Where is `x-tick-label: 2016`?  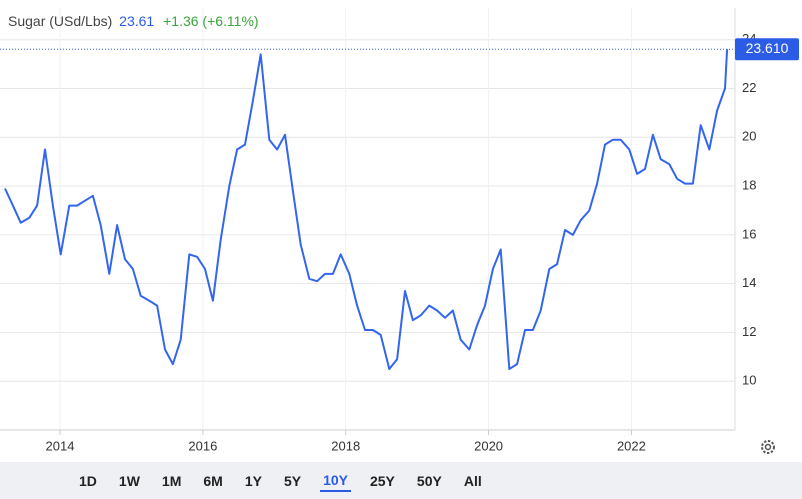 x-tick-label: 2016 is located at coordinates (202, 445).